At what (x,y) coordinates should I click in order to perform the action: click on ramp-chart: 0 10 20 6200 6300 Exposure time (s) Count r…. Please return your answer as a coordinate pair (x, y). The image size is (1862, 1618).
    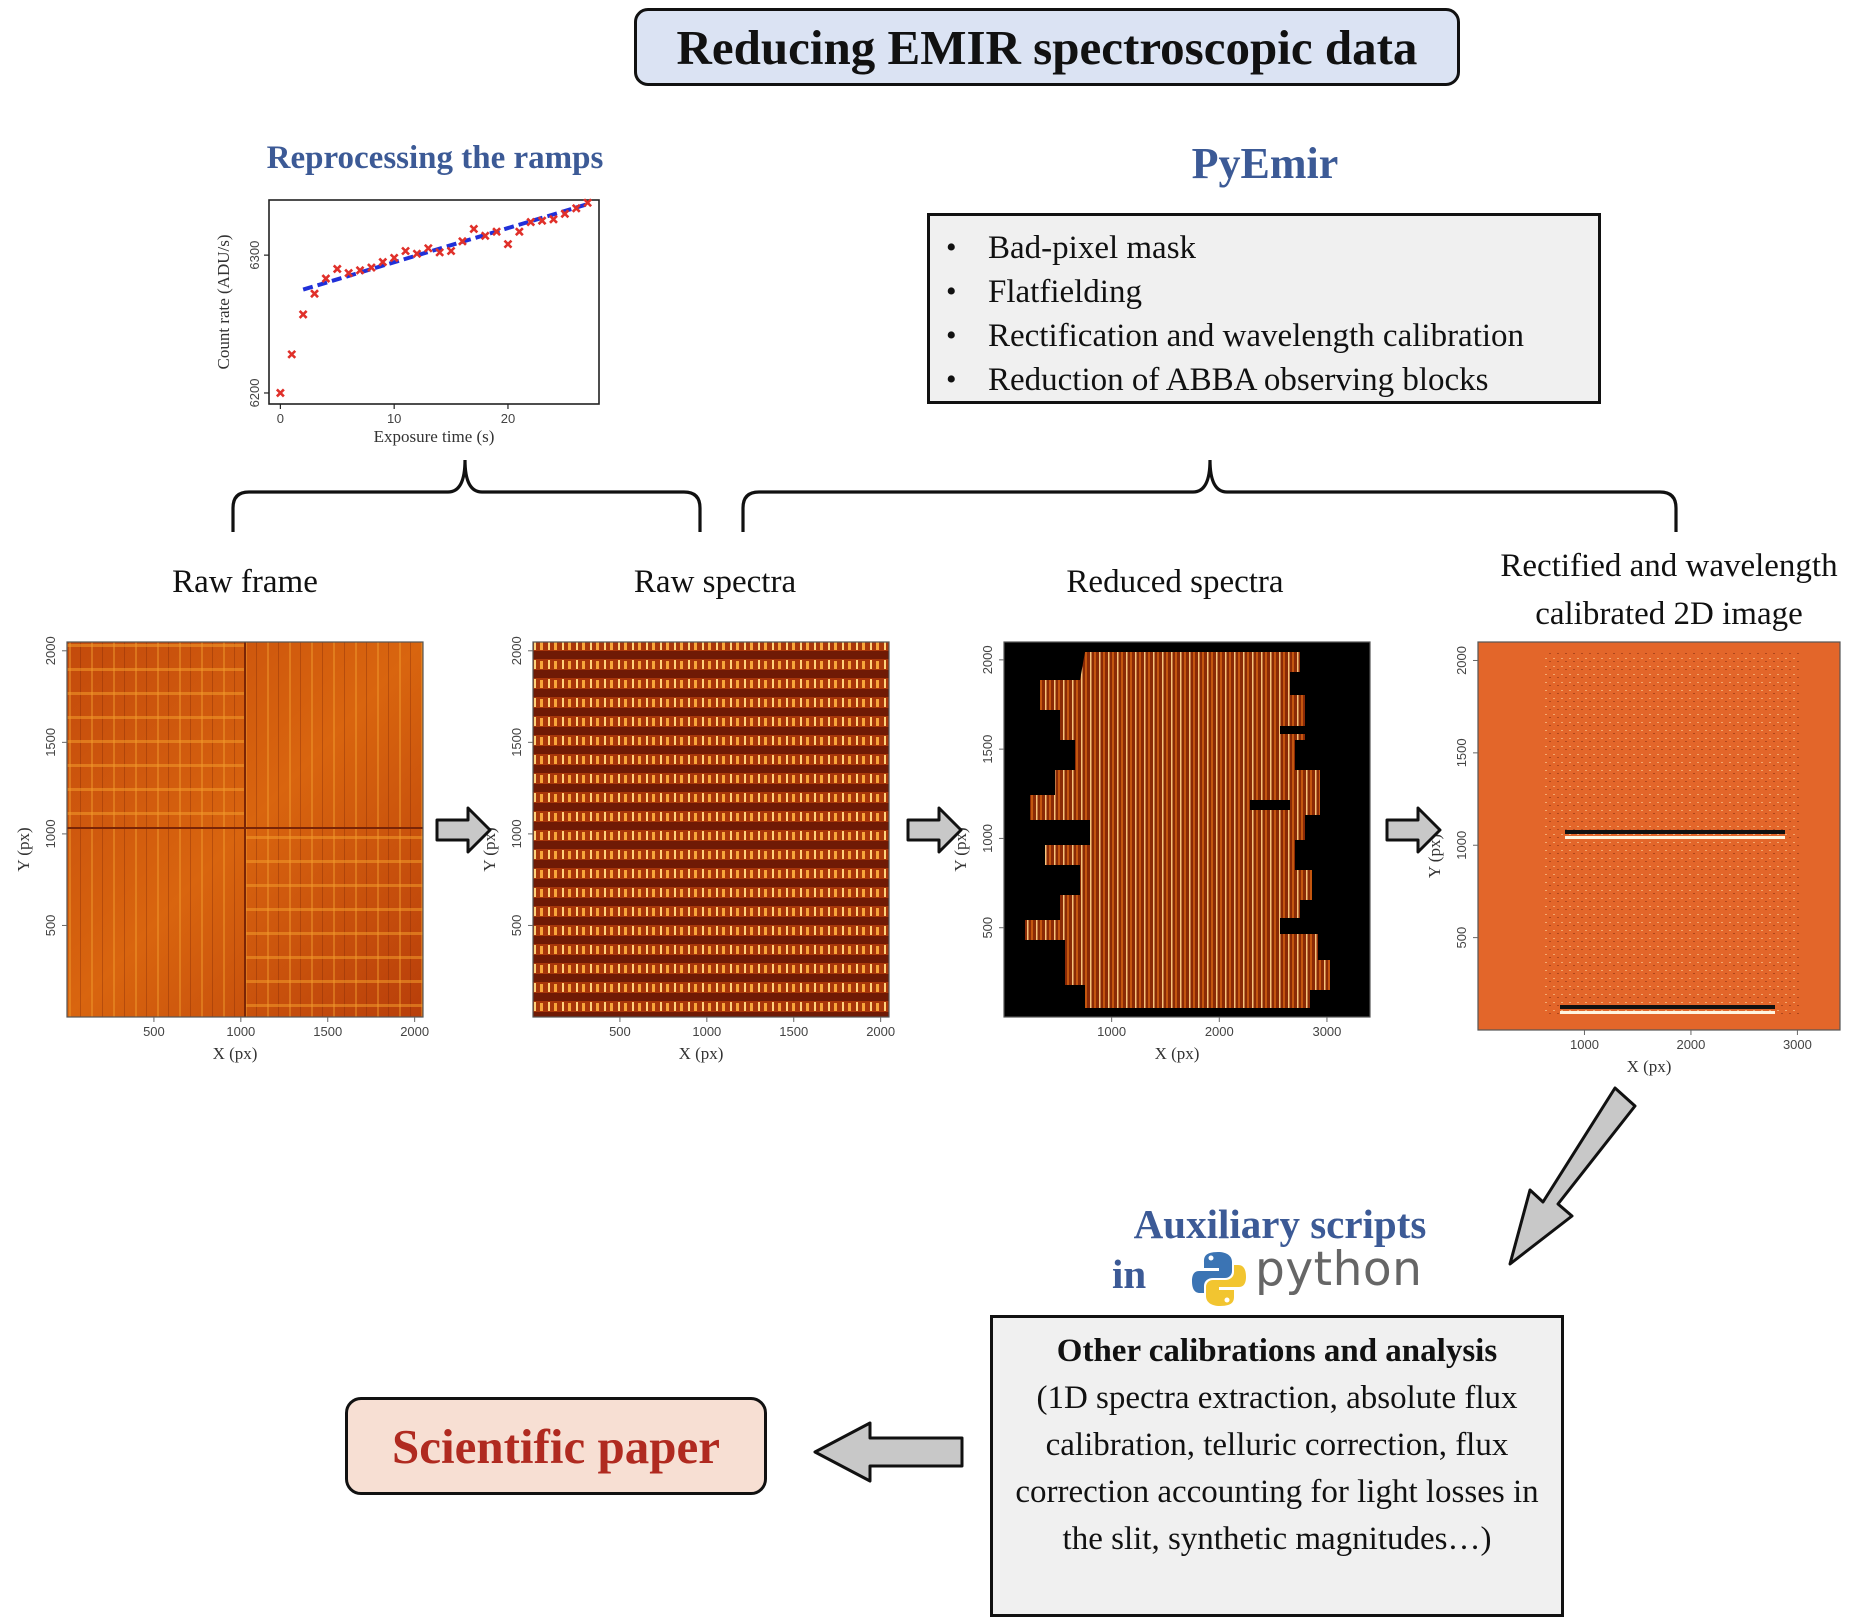
    Looking at the image, I should click on (407, 322).